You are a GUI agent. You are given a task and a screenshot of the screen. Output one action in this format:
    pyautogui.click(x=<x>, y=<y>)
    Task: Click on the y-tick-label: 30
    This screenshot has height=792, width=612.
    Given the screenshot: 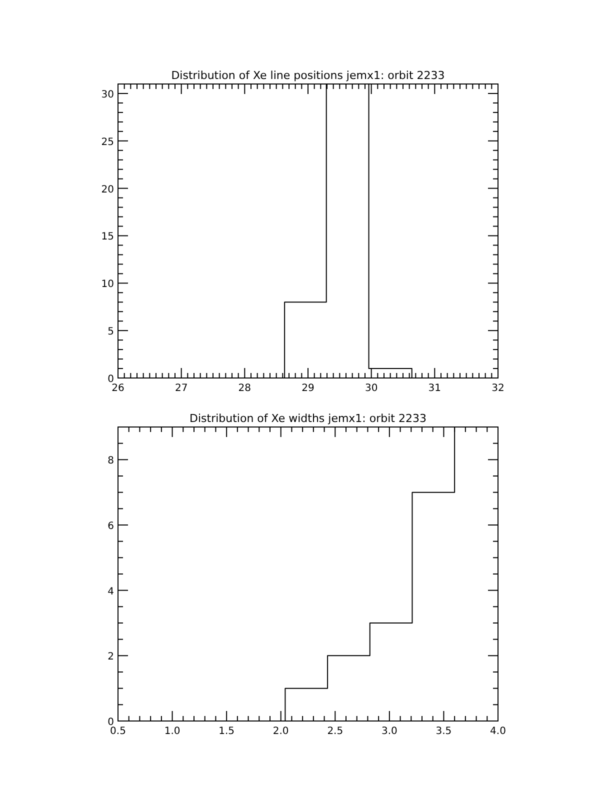 What is the action you would take?
    pyautogui.click(x=107, y=94)
    